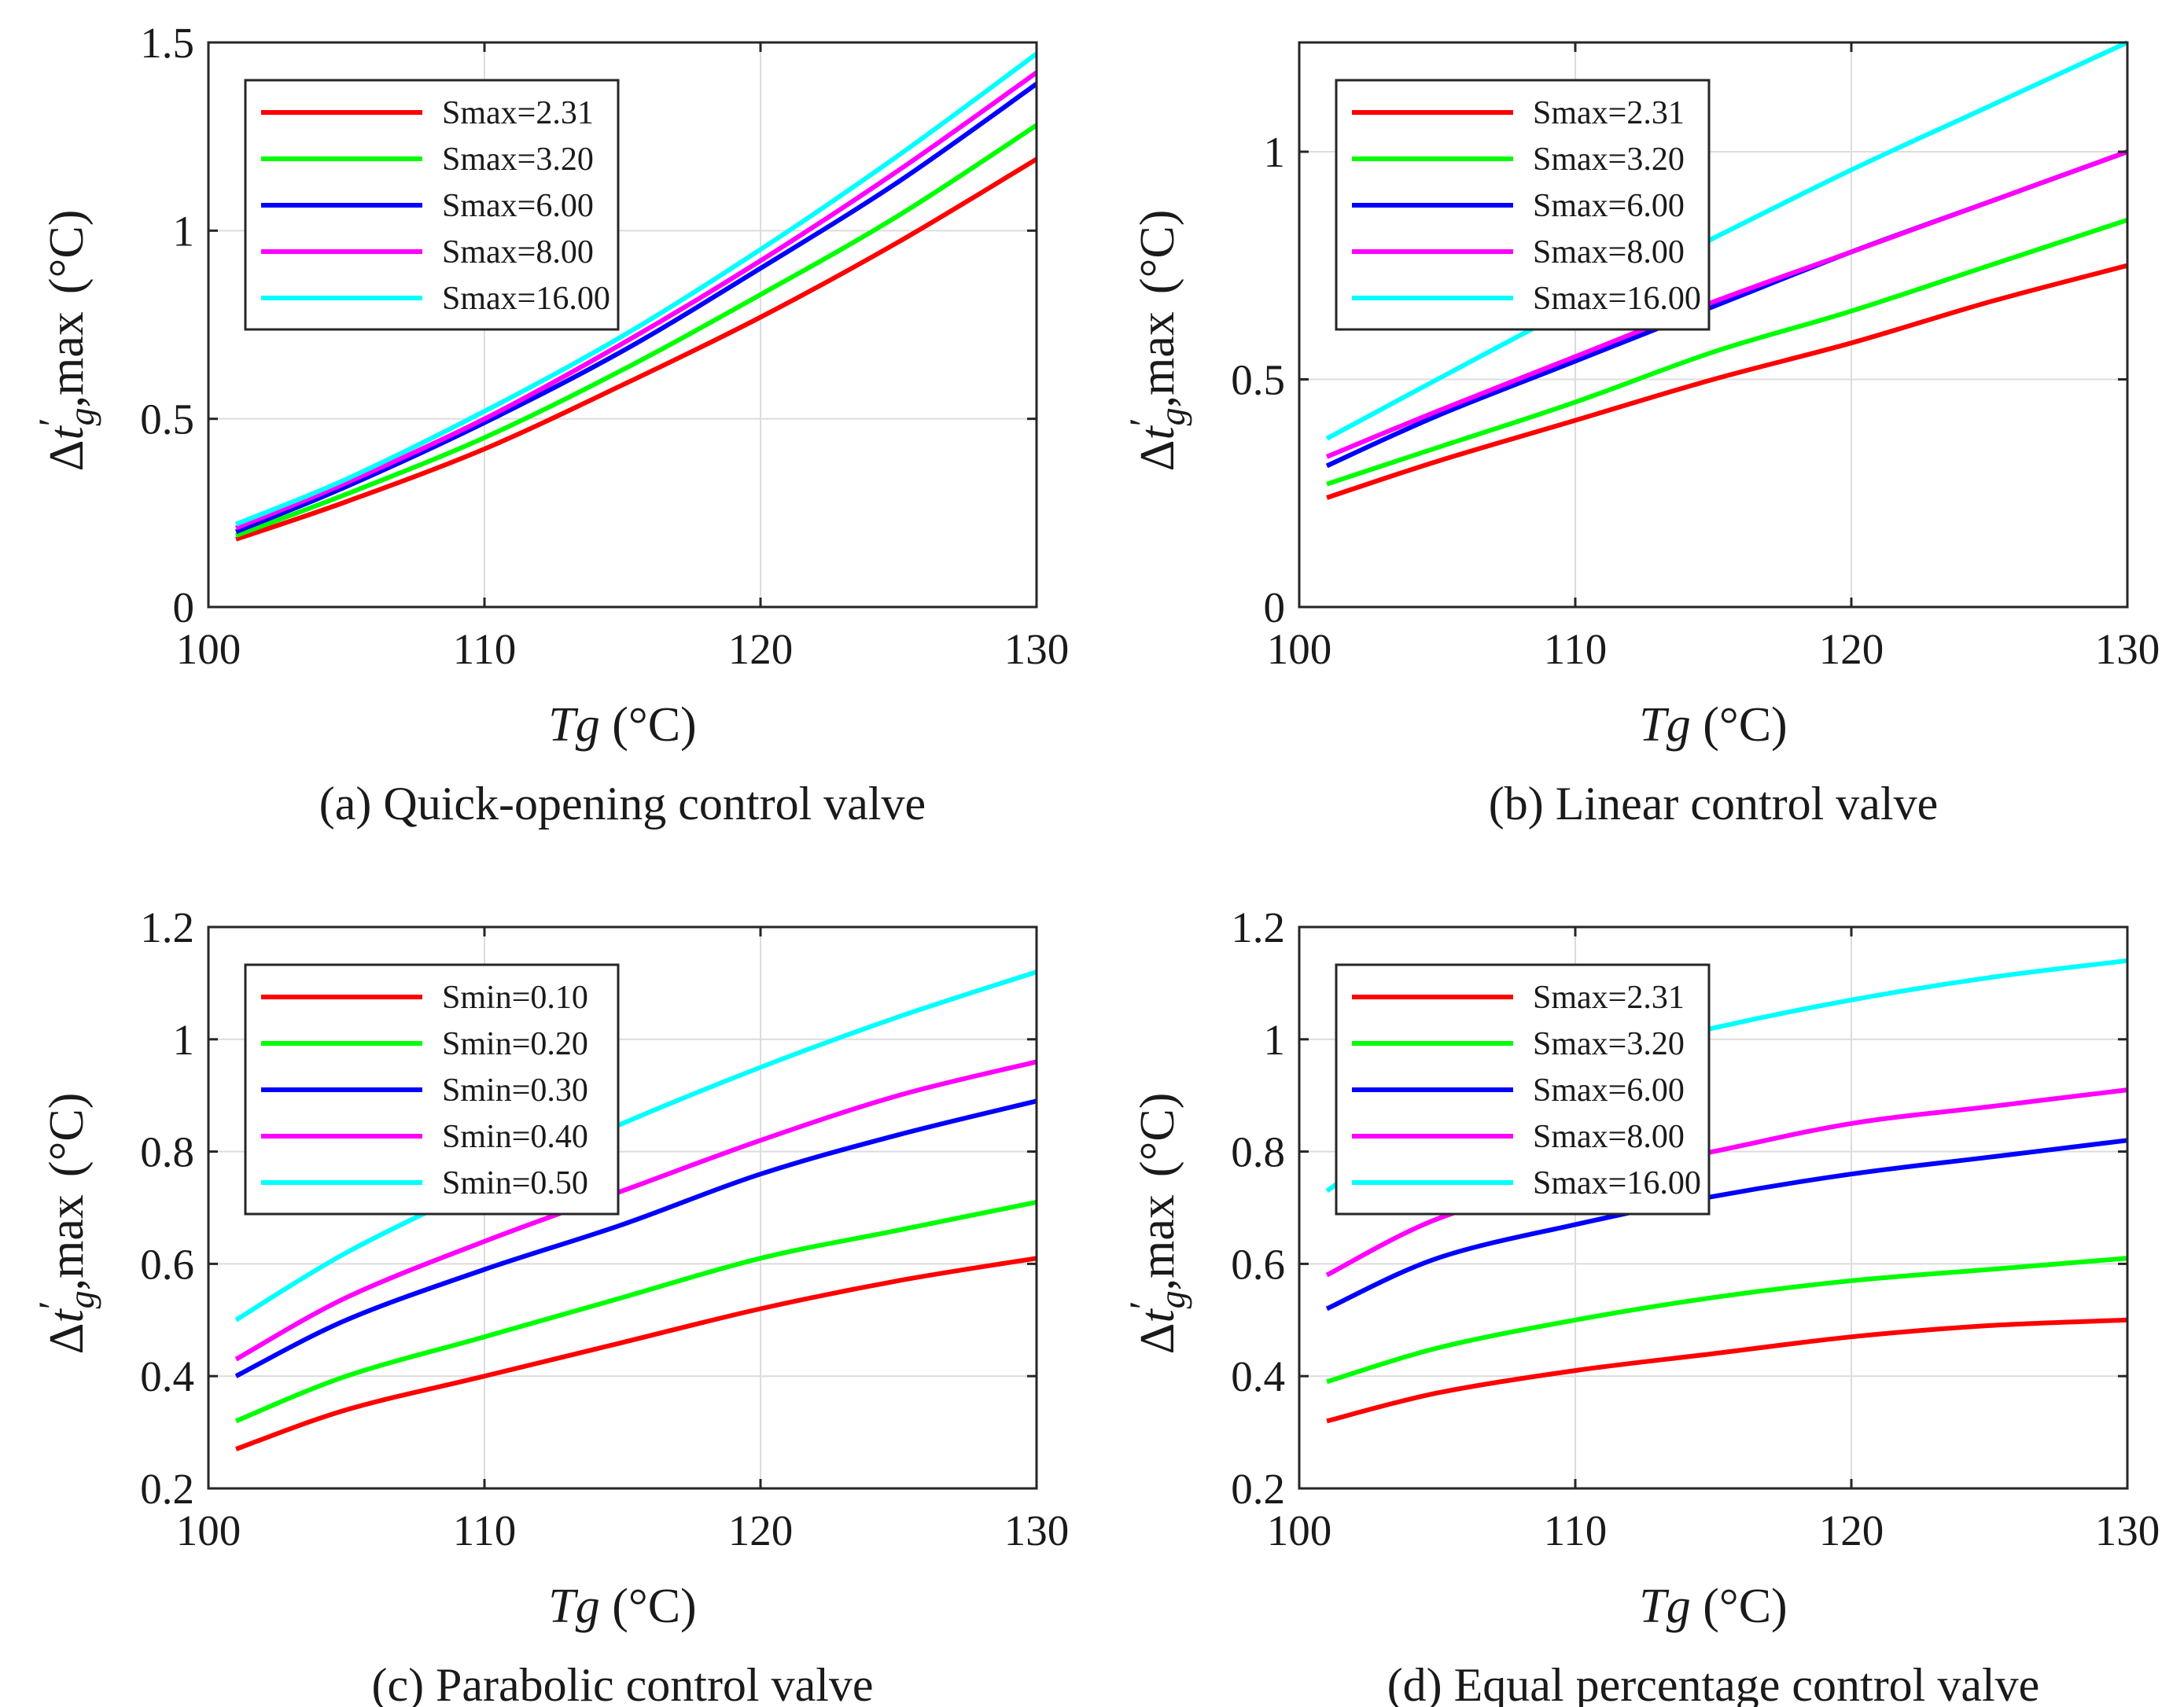 The width and height of the screenshot is (2184, 1707). Describe the element at coordinates (515, 1044) in the screenshot. I see `legend-label-2: Smin=0.20` at that location.